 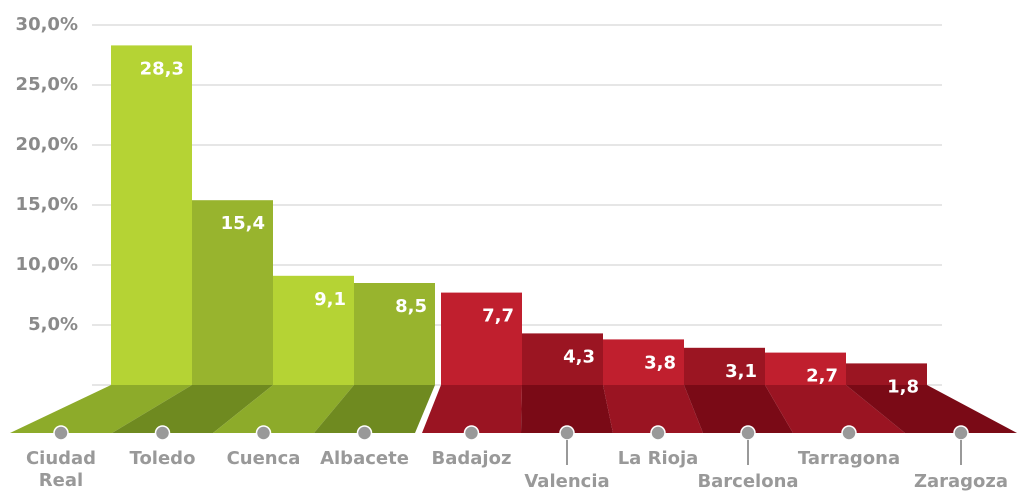 I want to click on value-label: 1,8, so click(x=903, y=386).